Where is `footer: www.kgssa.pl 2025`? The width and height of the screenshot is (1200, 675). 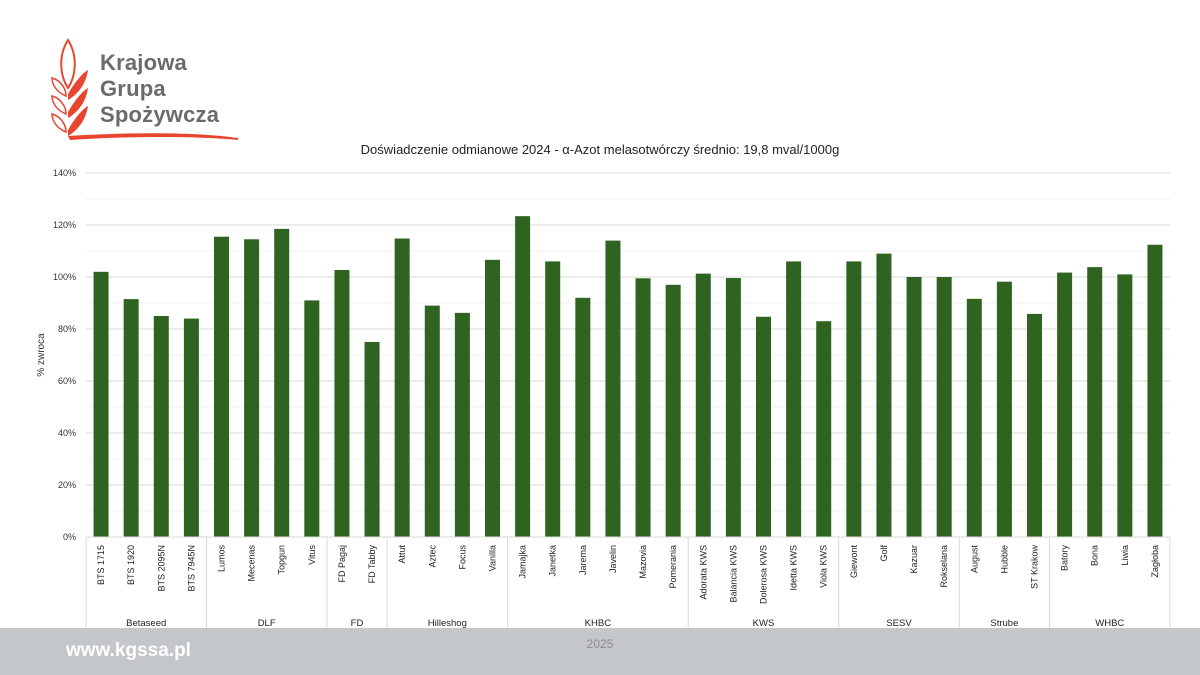
footer: www.kgssa.pl 2025 is located at coordinates (600, 651).